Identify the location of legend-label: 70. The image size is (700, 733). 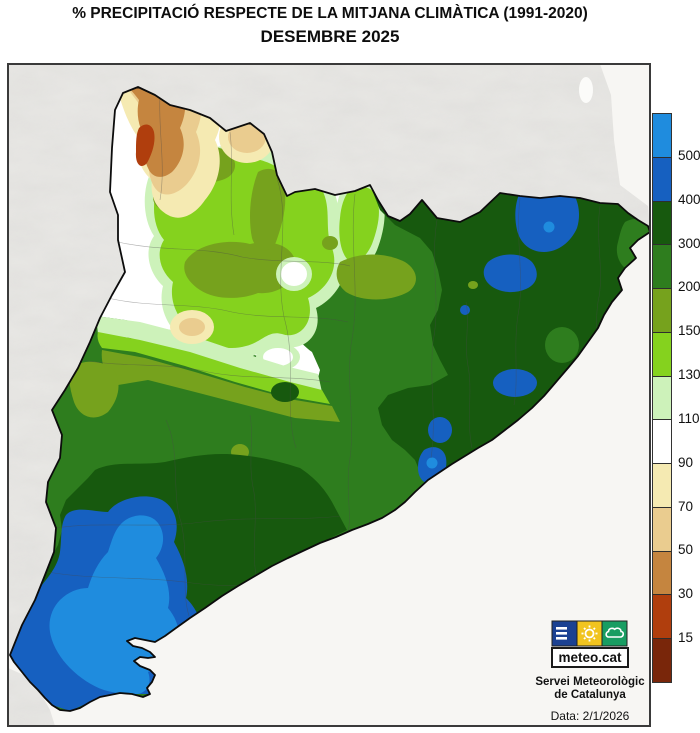
(686, 506).